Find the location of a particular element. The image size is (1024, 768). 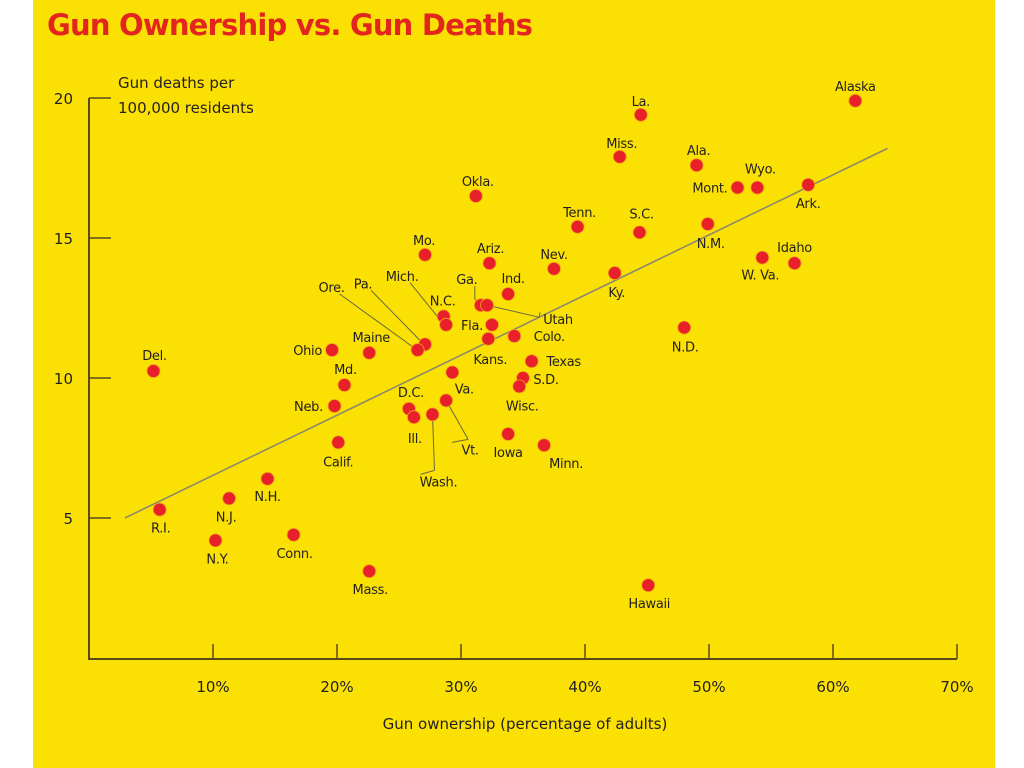

label-s-c: S.C. is located at coordinates (641, 214).